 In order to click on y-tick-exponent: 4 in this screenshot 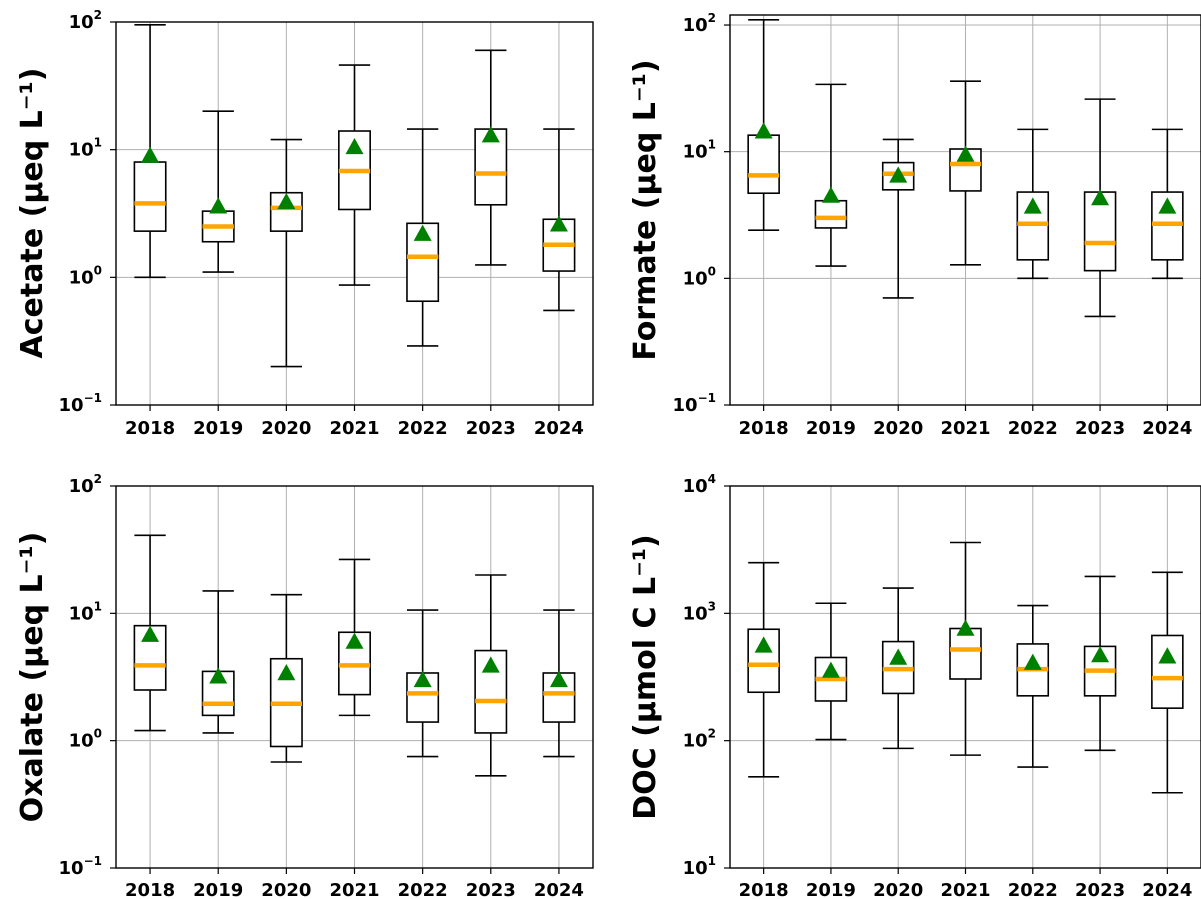, I will do `click(712, 479)`.